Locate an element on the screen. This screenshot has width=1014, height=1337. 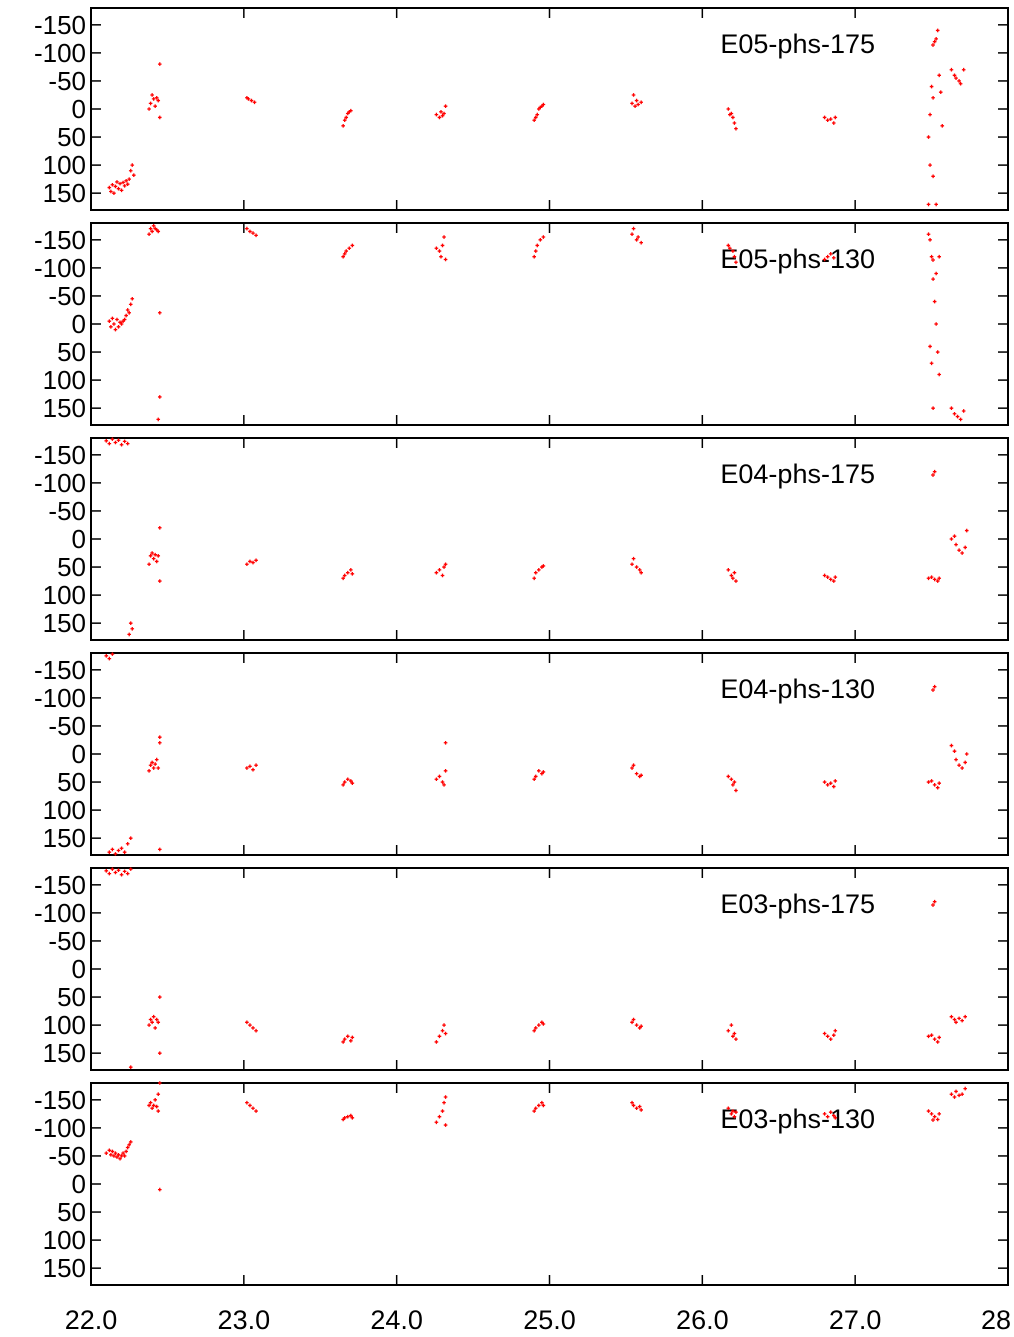
x-tick-label: 28 is located at coordinates (996, 1318).